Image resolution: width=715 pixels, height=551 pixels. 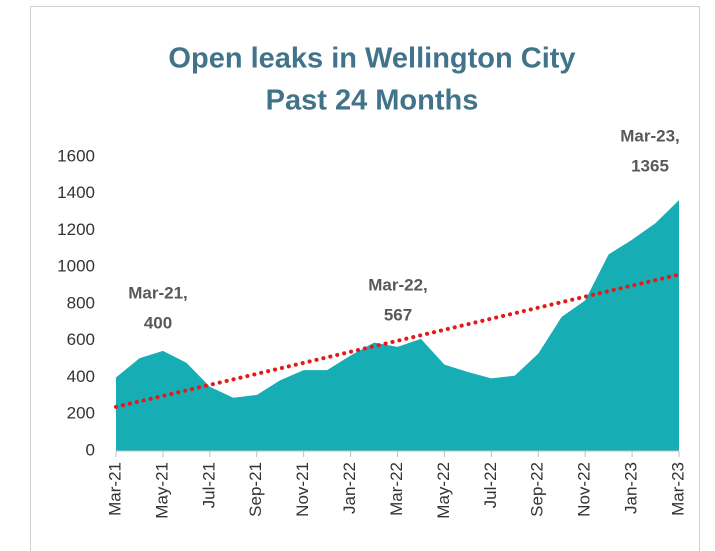 What do you see at coordinates (371, 59) in the screenshot?
I see `chart-title: Open leaks in Wellington City` at bounding box center [371, 59].